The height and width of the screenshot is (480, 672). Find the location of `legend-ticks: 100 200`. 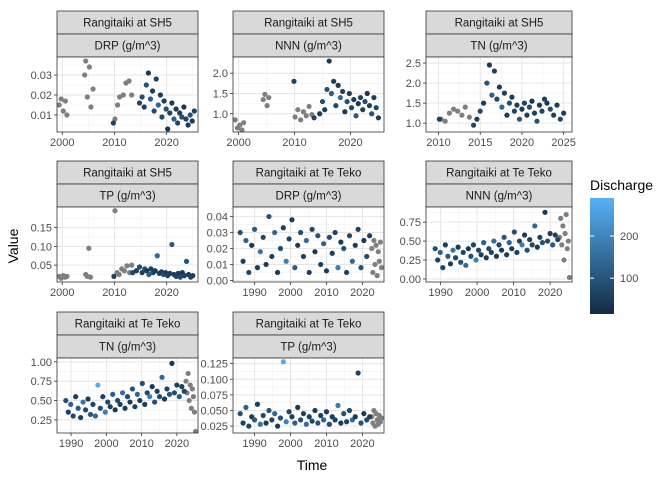

legend-ticks: 100 200 is located at coordinates (614, 258).